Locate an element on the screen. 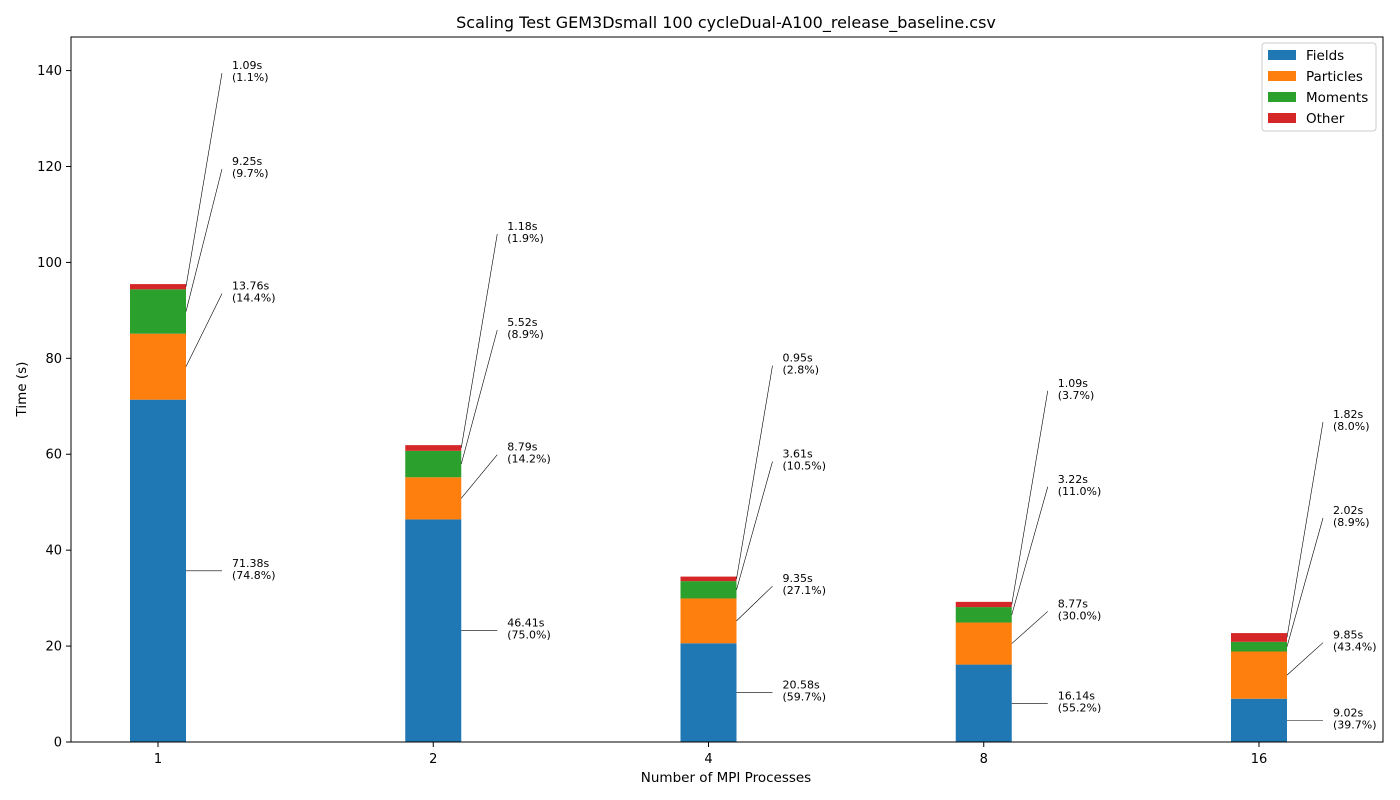  annotation-moments-4-label: 3.61s (10.5%) is located at coordinates (805, 459).